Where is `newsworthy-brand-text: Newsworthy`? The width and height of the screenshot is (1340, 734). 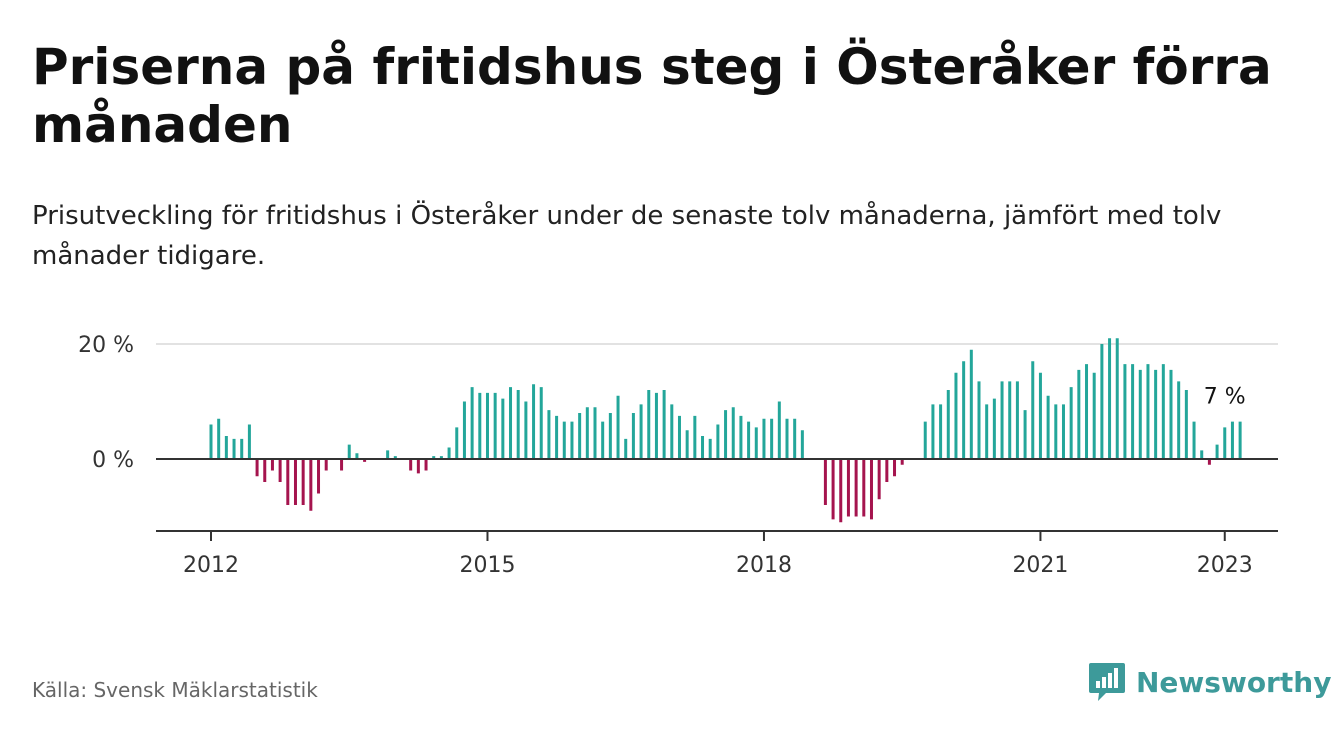 newsworthy-brand-text: Newsworthy is located at coordinates (1234, 682).